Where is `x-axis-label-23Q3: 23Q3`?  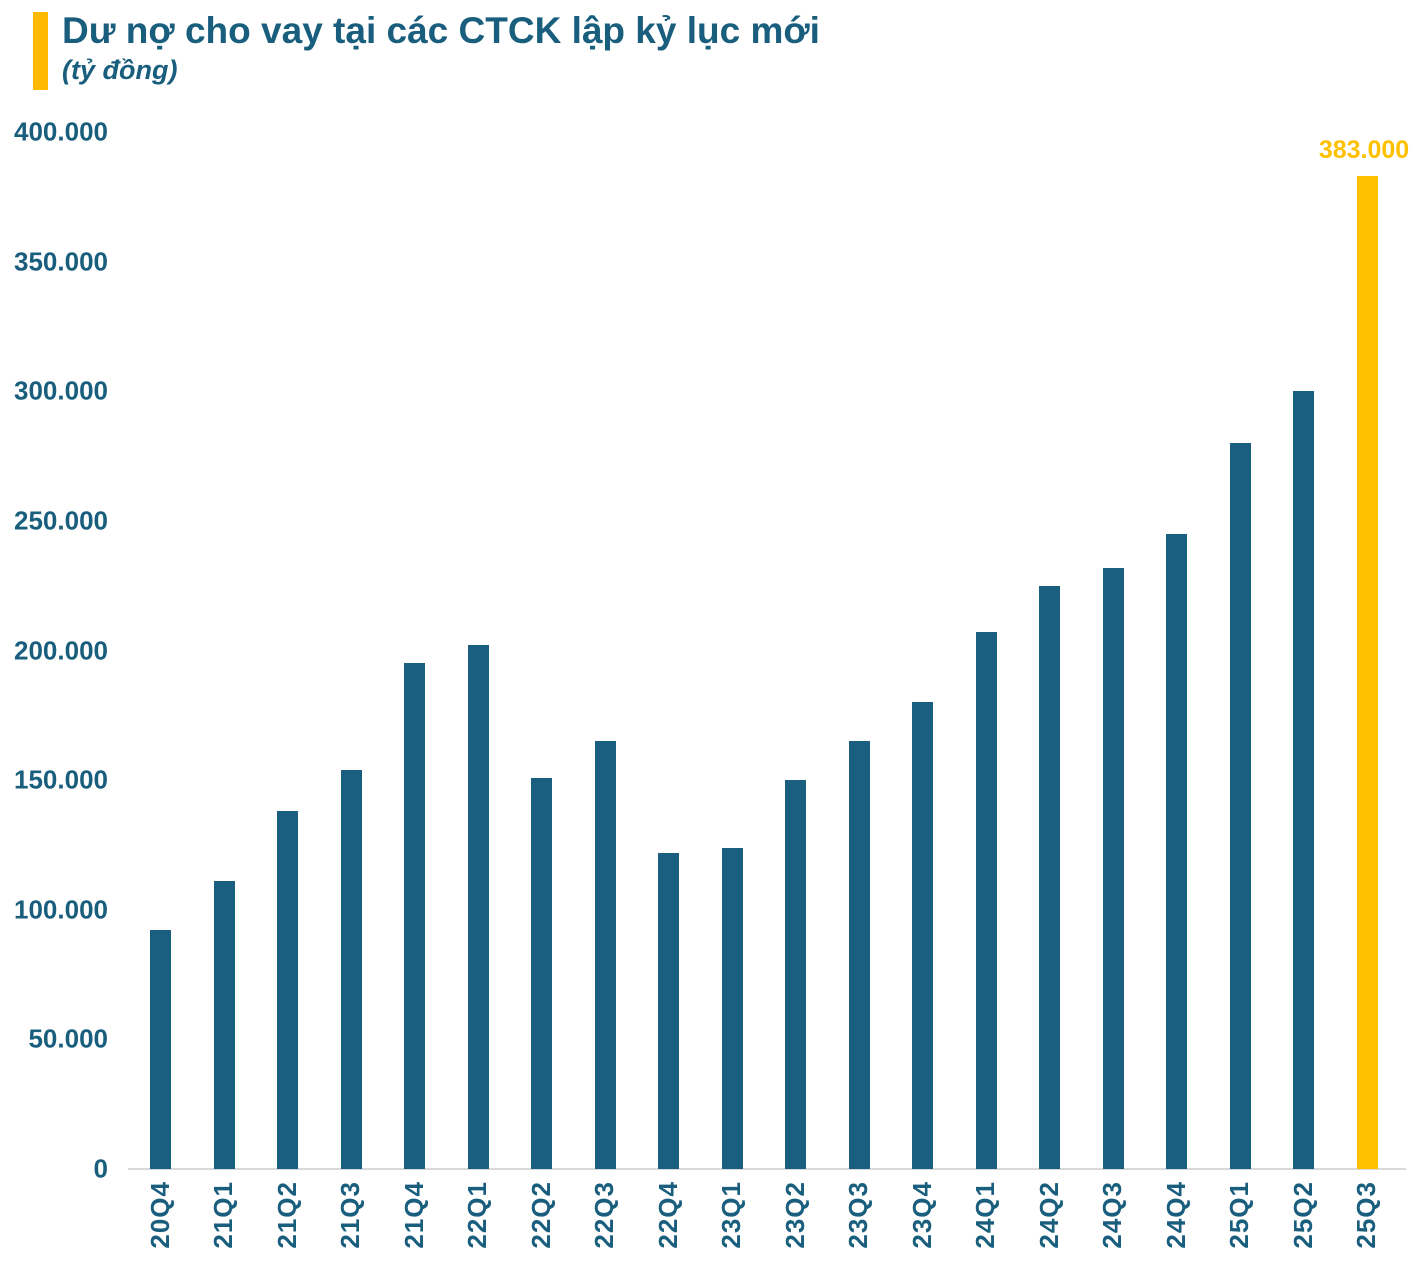
x-axis-label-23Q3: 23Q3 is located at coordinates (858, 1215).